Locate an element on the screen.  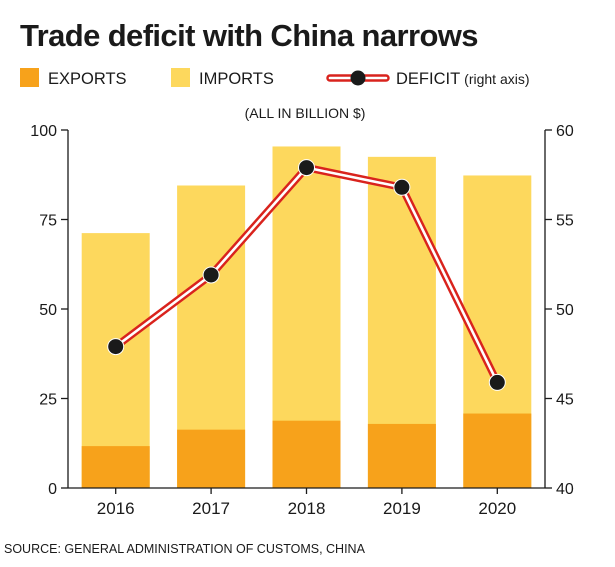
bar-exports-2016 is located at coordinates (115, 467).